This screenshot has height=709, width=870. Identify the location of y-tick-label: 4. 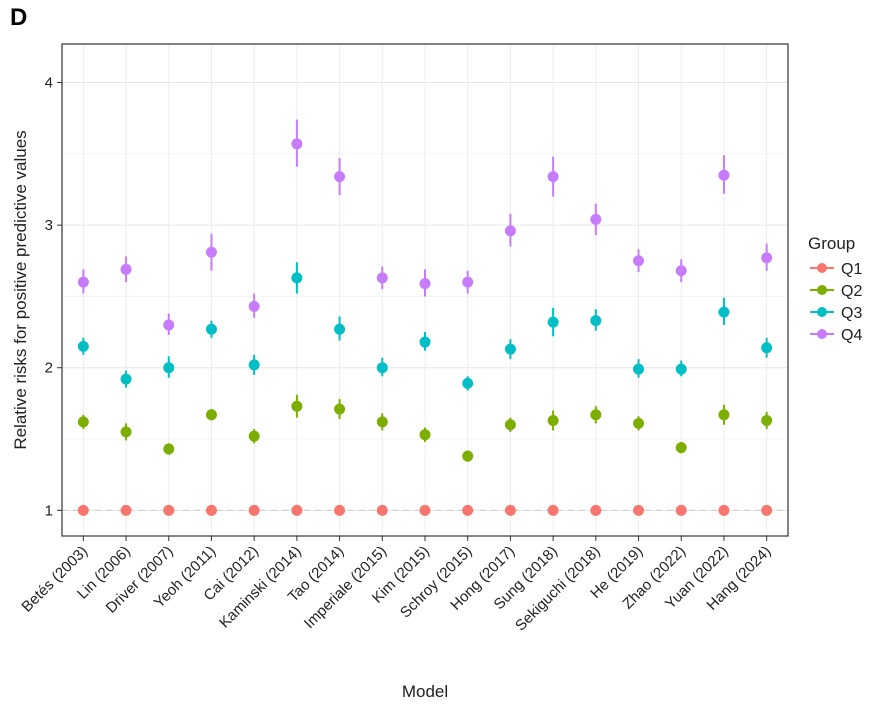
(49, 83).